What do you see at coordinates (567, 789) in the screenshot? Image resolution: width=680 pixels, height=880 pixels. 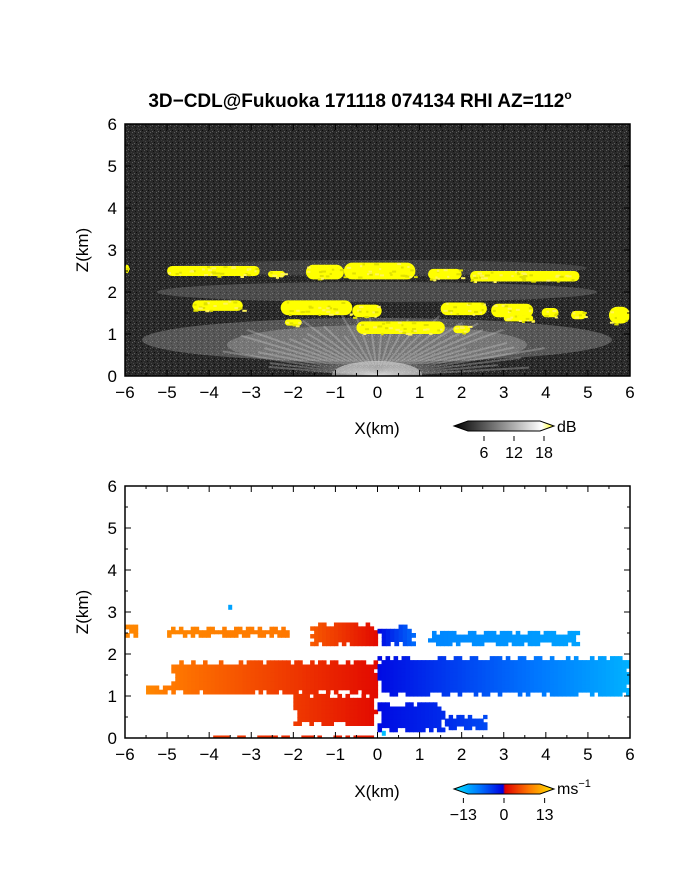 I see `unit-base: ms` at bounding box center [567, 789].